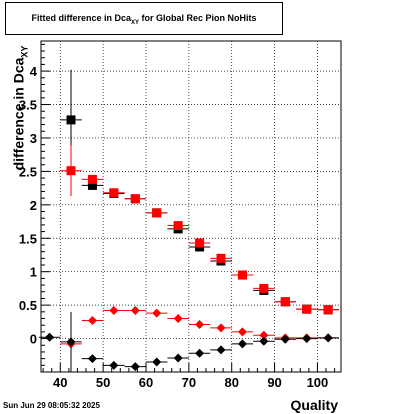 The image size is (400, 414). Describe the element at coordinates (198, 18) in the screenshot. I see `chart-title-rest: for Global Rec Pion NoHits` at that location.